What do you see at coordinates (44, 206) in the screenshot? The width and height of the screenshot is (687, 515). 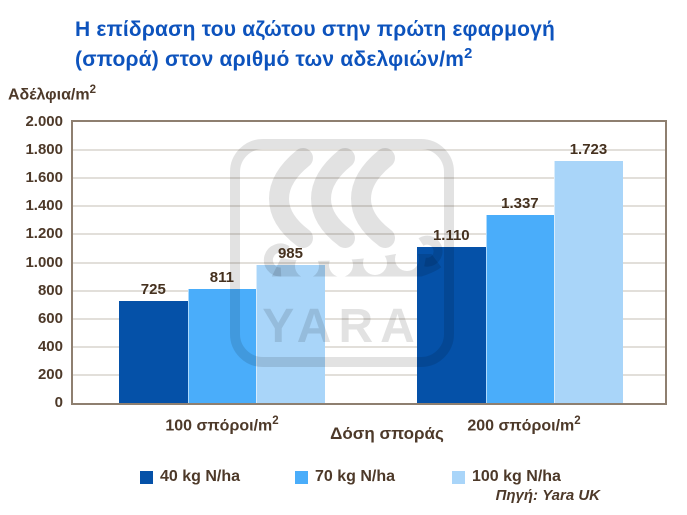 I see `y-tick-label: 1.400` at bounding box center [44, 206].